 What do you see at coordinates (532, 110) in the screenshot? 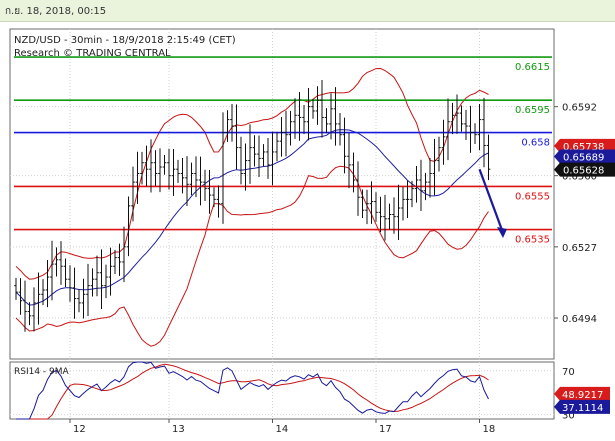
I see `level-label: 0.6595` at bounding box center [532, 110].